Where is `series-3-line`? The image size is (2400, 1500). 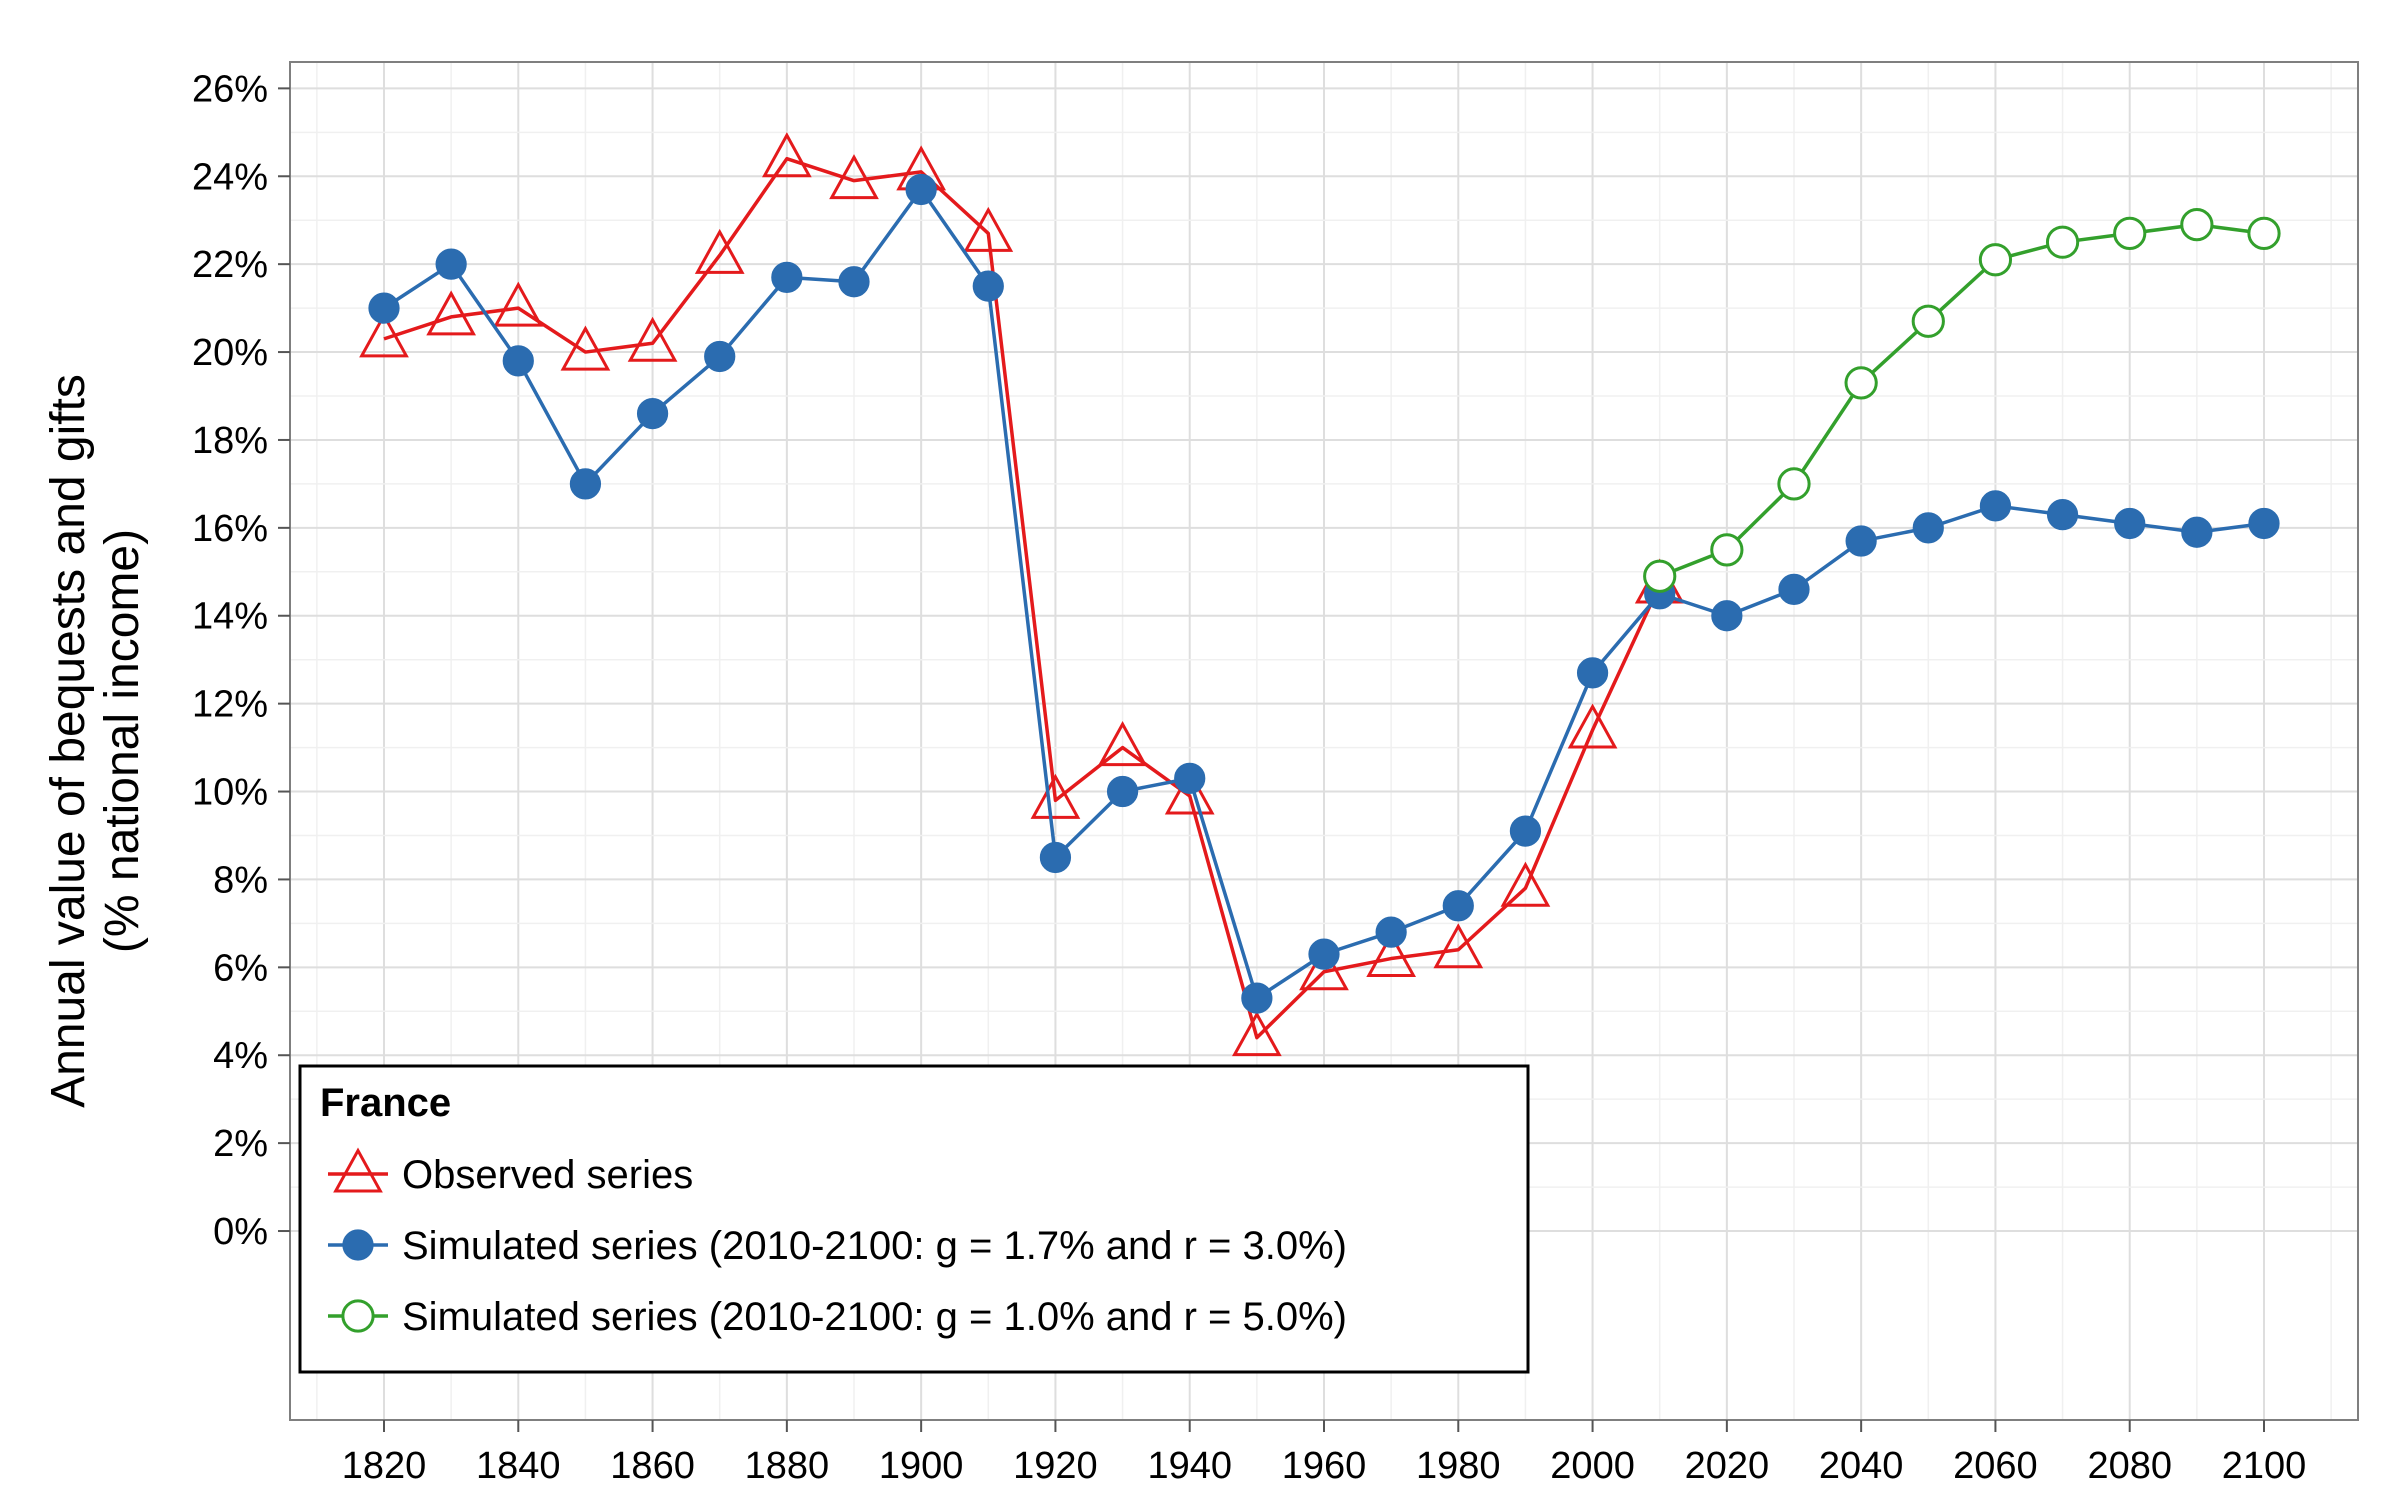
series-3-line is located at coordinates (1962, 400).